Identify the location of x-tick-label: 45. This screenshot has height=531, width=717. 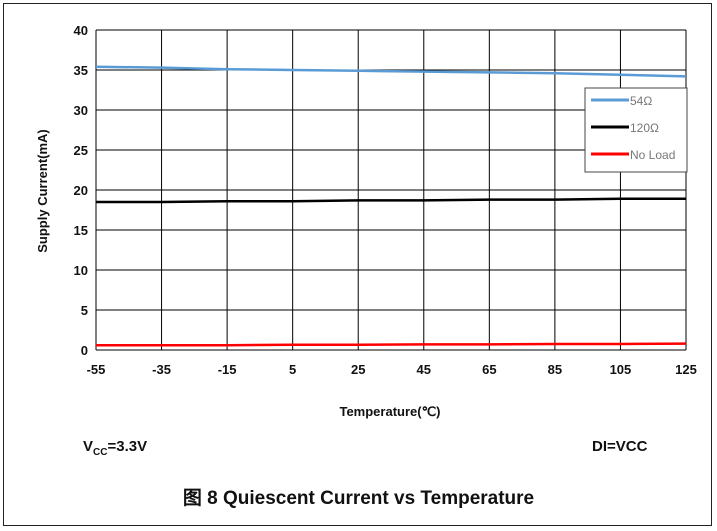
(424, 369).